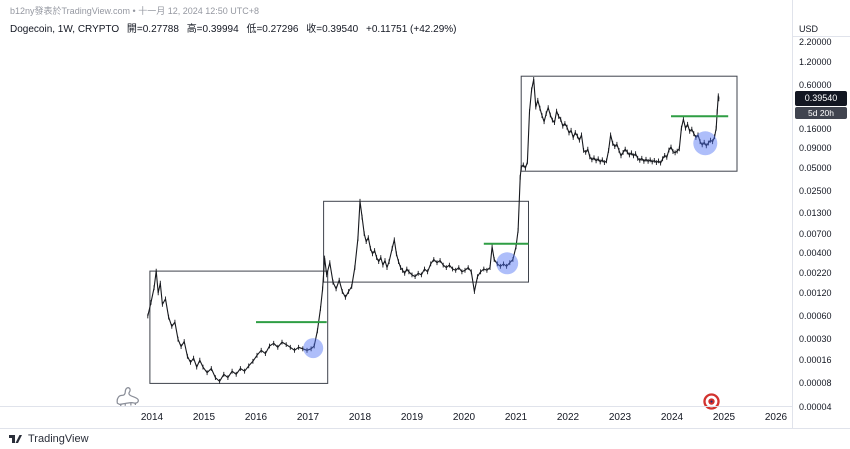 The height and width of the screenshot is (449, 850). I want to click on price-tick-label: 0.00008, so click(815, 383).